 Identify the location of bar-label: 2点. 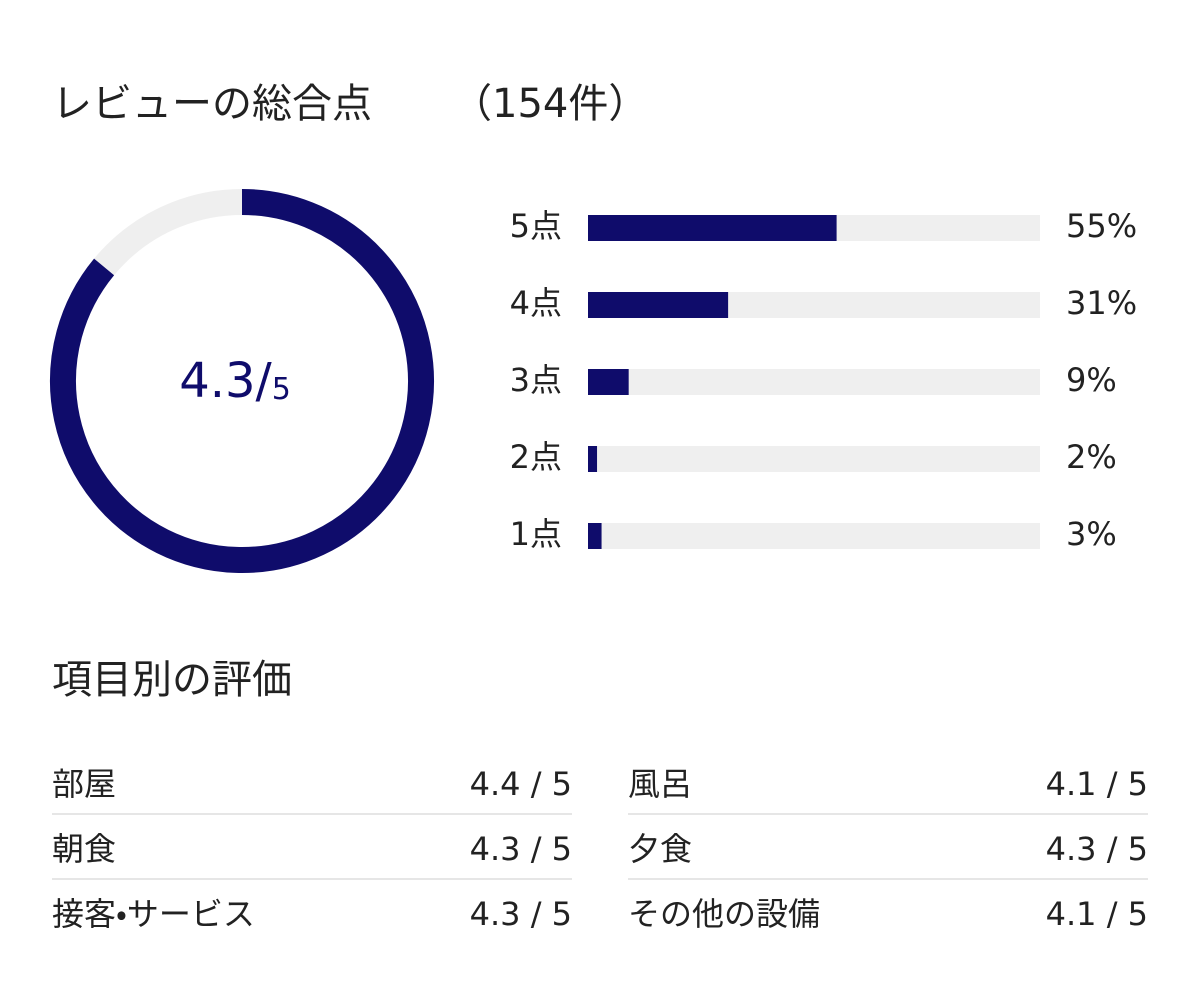
(536, 457).